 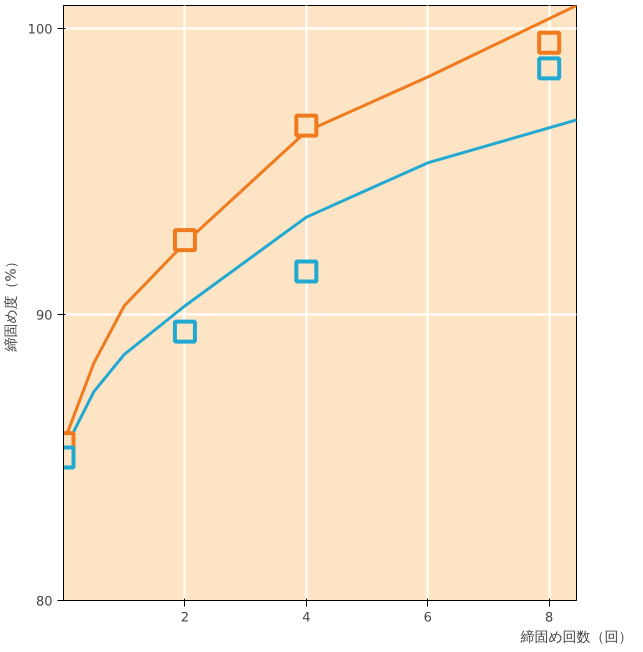 I want to click on y-tick-label: 100, so click(x=40, y=30).